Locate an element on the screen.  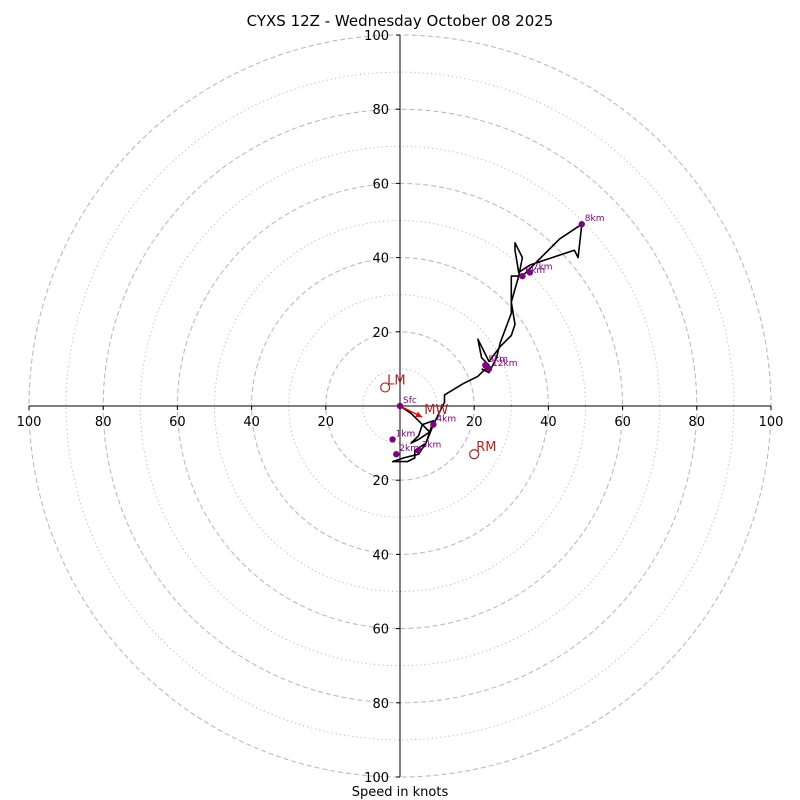
chart-title: CYXS 12Z - Wednesday October 08 2025 is located at coordinates (400, 21).